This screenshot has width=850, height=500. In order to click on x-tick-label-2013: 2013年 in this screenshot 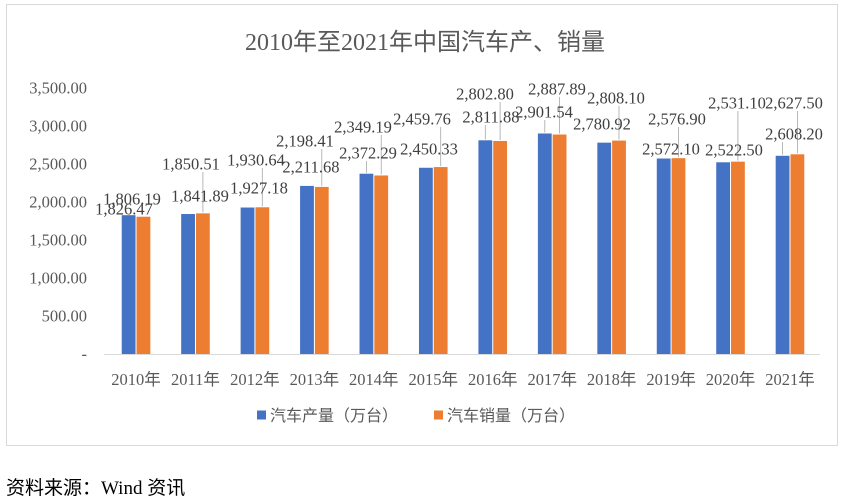, I will do `click(315, 379)`.